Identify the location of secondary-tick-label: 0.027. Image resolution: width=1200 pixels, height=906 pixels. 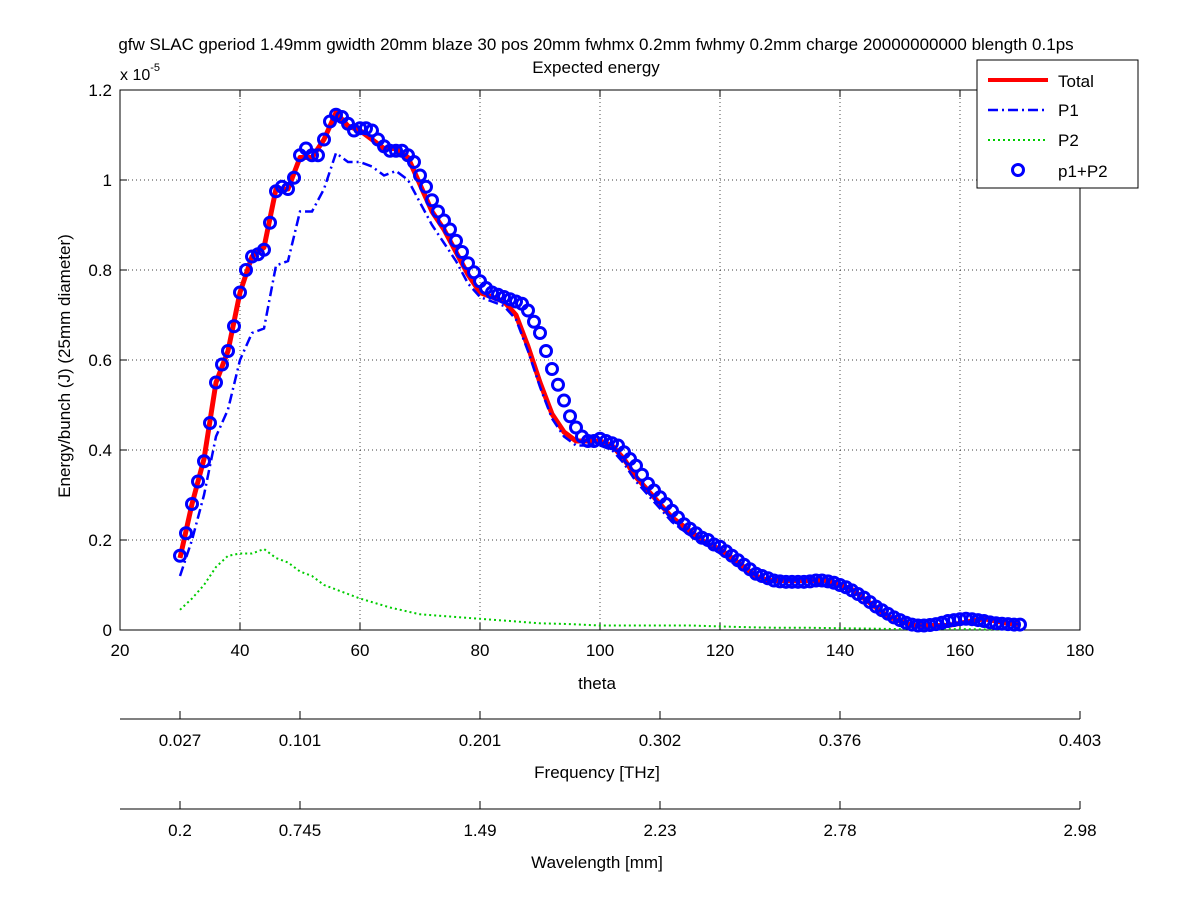
(180, 740).